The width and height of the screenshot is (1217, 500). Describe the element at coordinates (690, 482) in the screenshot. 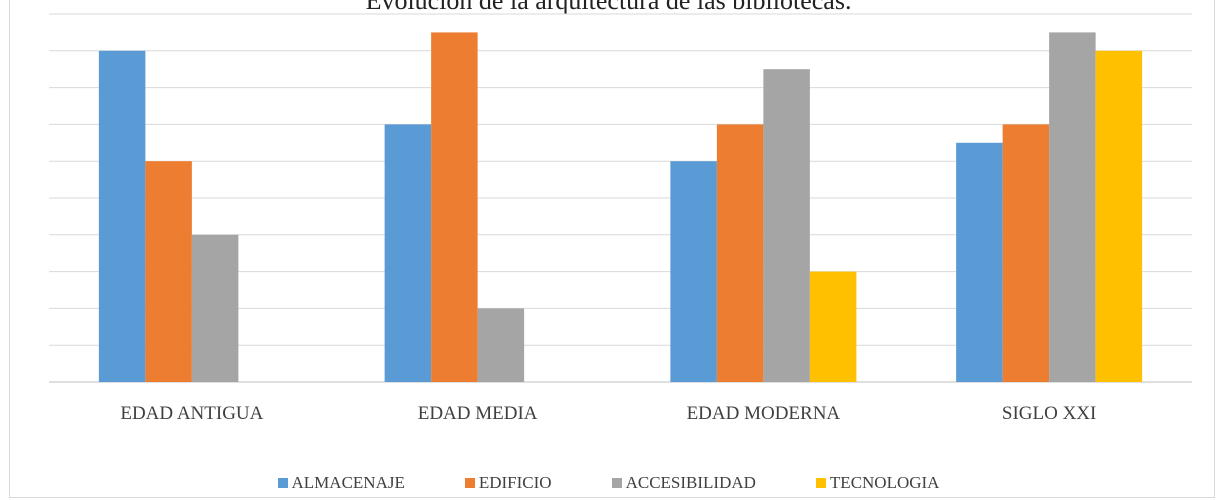

I see `legend-label: ACCESIBILIDAD` at that location.